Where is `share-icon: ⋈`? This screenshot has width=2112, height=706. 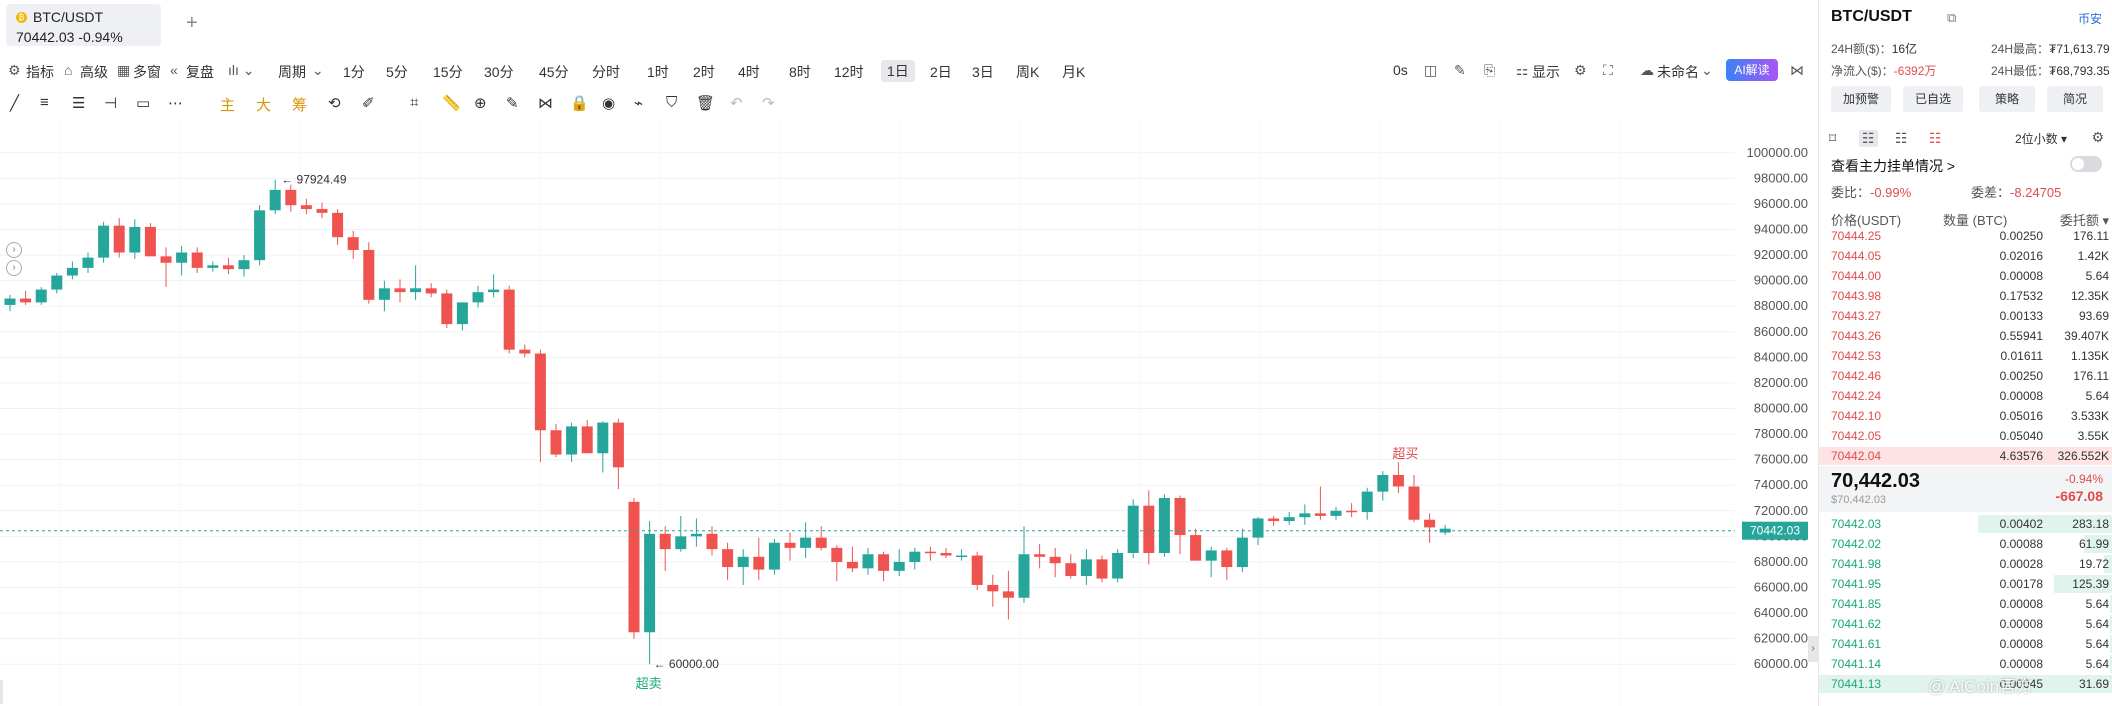 share-icon: ⋈ is located at coordinates (1797, 70).